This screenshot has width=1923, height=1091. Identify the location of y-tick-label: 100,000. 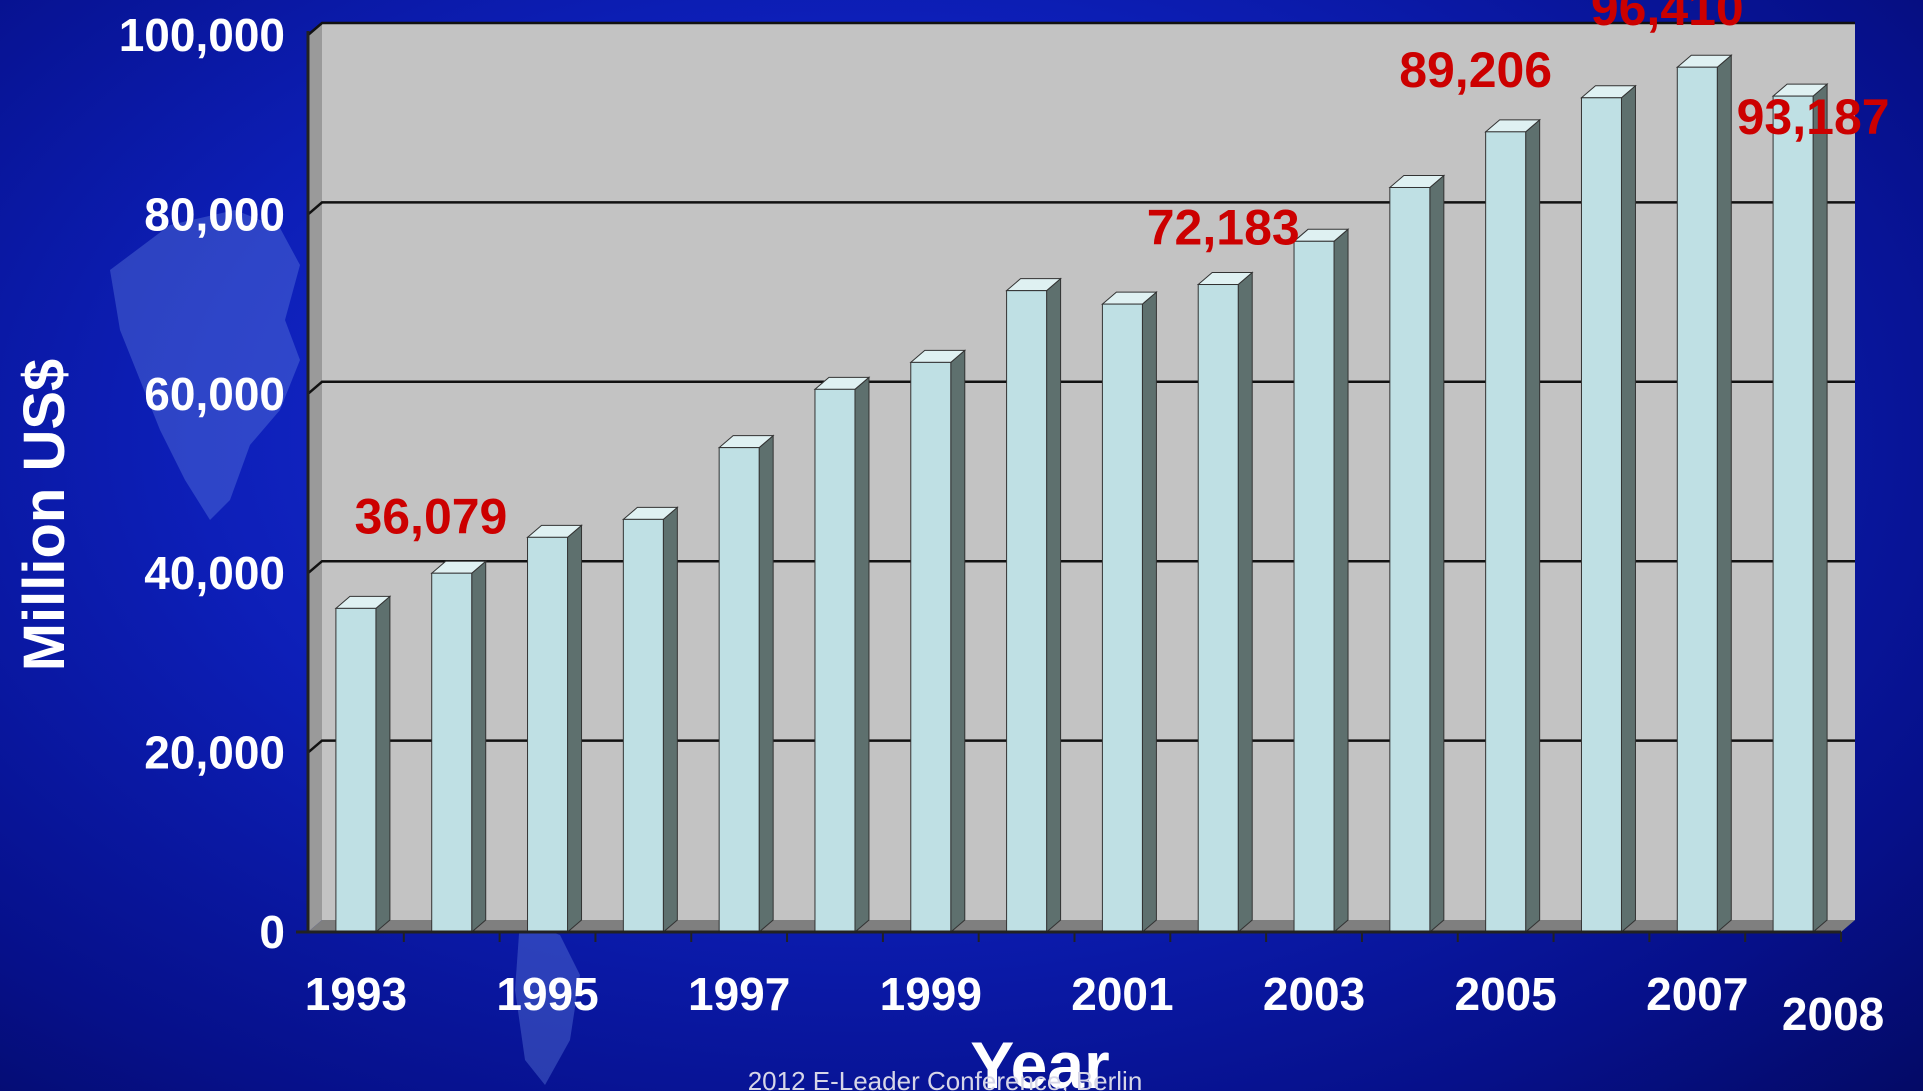
(202, 35).